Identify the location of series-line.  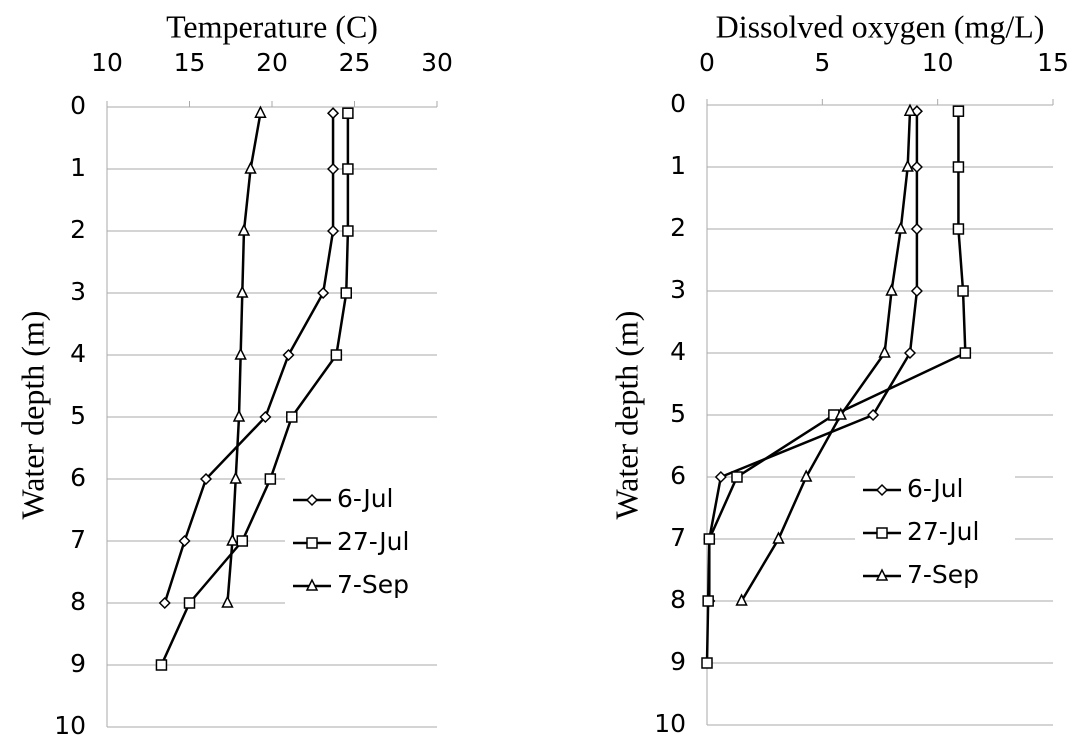
(255, 389).